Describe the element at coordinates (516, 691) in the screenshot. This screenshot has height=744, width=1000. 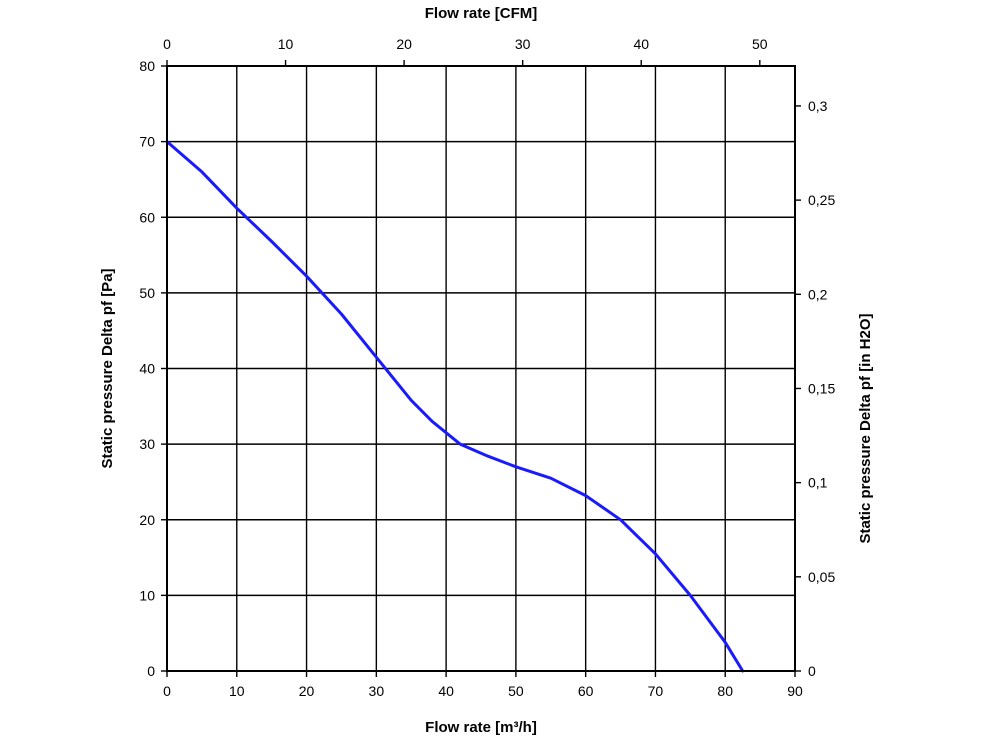
I see `x-tick-label: 50` at that location.